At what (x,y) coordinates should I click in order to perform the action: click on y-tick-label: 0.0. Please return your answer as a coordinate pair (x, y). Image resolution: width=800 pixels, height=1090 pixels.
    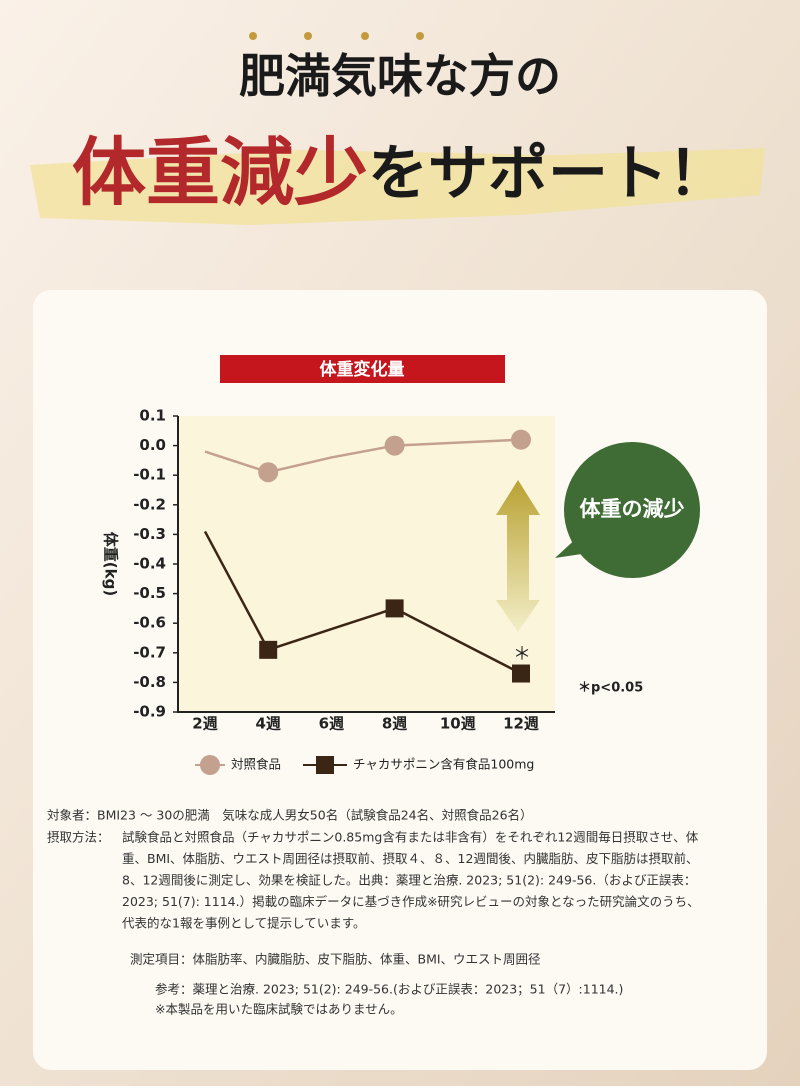
    Looking at the image, I should click on (152, 445).